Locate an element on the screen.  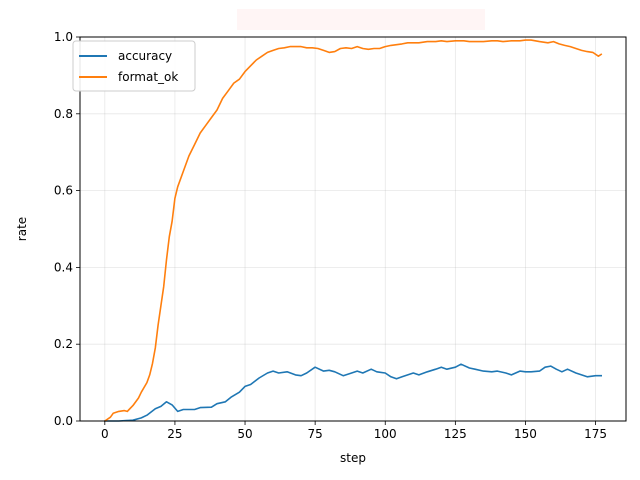
x-tick-label: 50 is located at coordinates (244, 434).